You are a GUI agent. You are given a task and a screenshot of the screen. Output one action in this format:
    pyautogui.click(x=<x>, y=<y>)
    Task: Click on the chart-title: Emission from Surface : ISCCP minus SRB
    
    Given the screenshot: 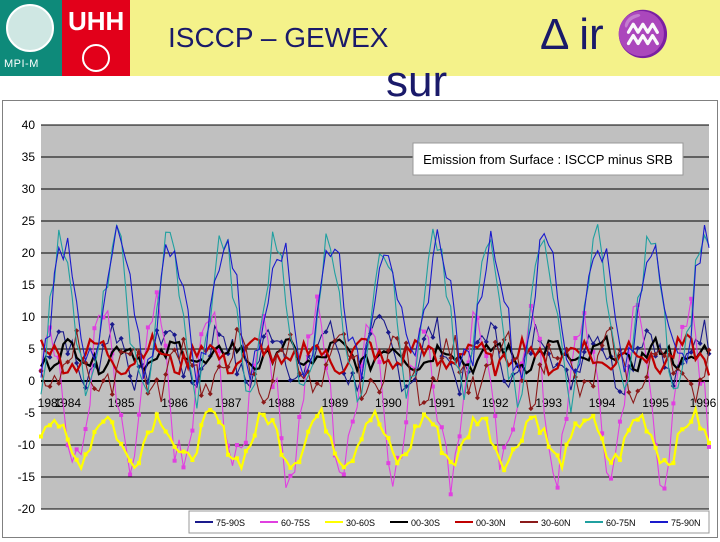 What is the action you would take?
    pyautogui.click(x=548, y=159)
    